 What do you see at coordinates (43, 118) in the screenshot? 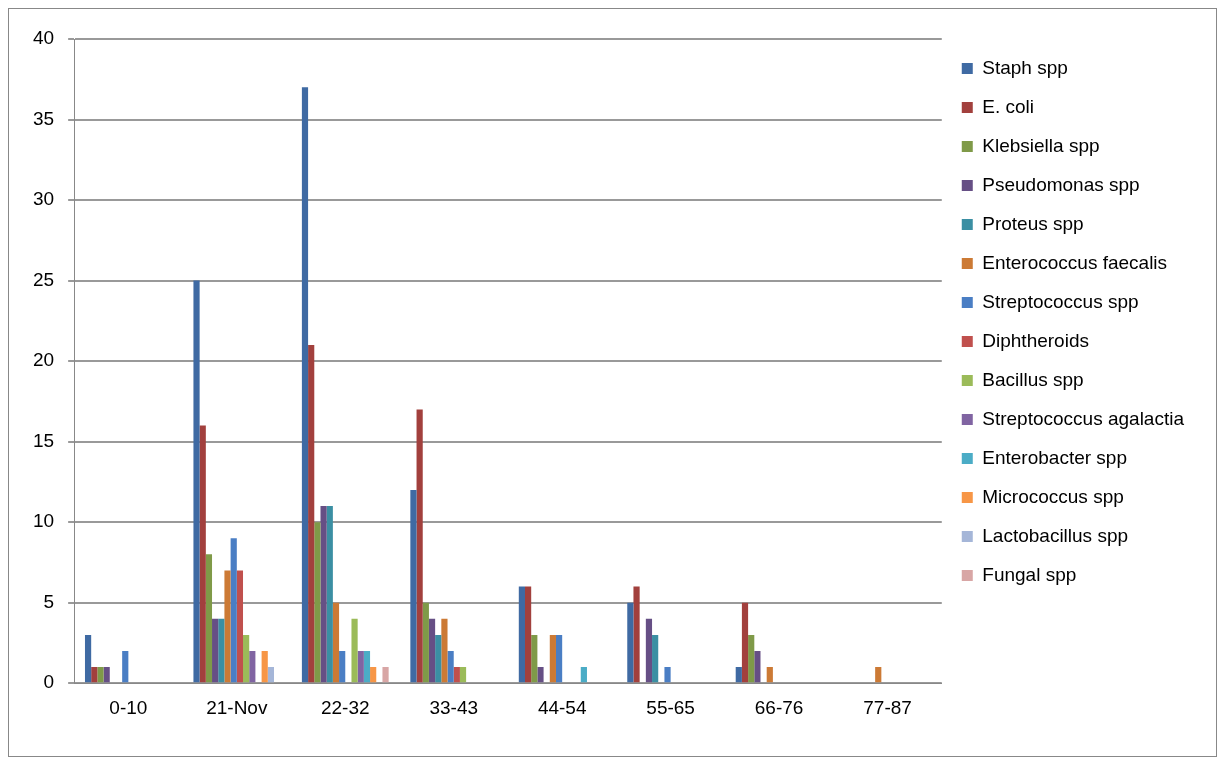
I see `y-tick-label: 35` at bounding box center [43, 118].